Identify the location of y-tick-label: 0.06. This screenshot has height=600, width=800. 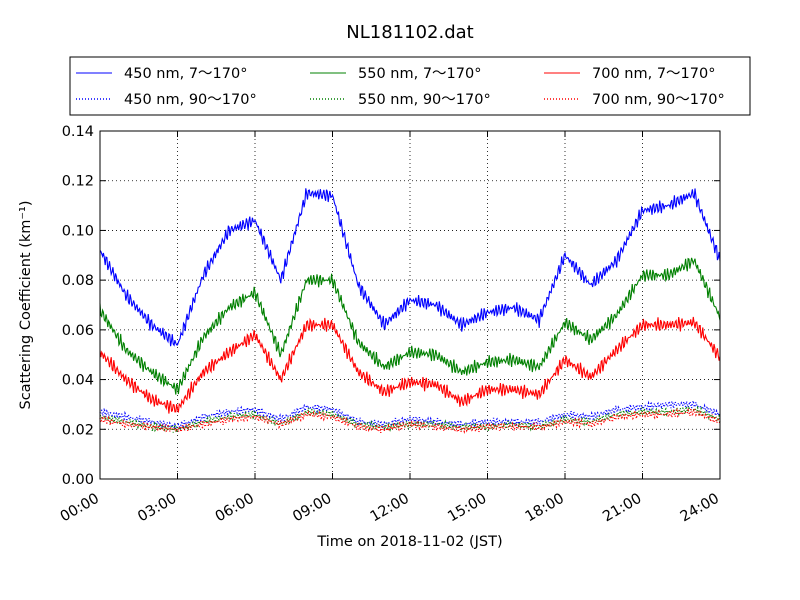
(78, 331).